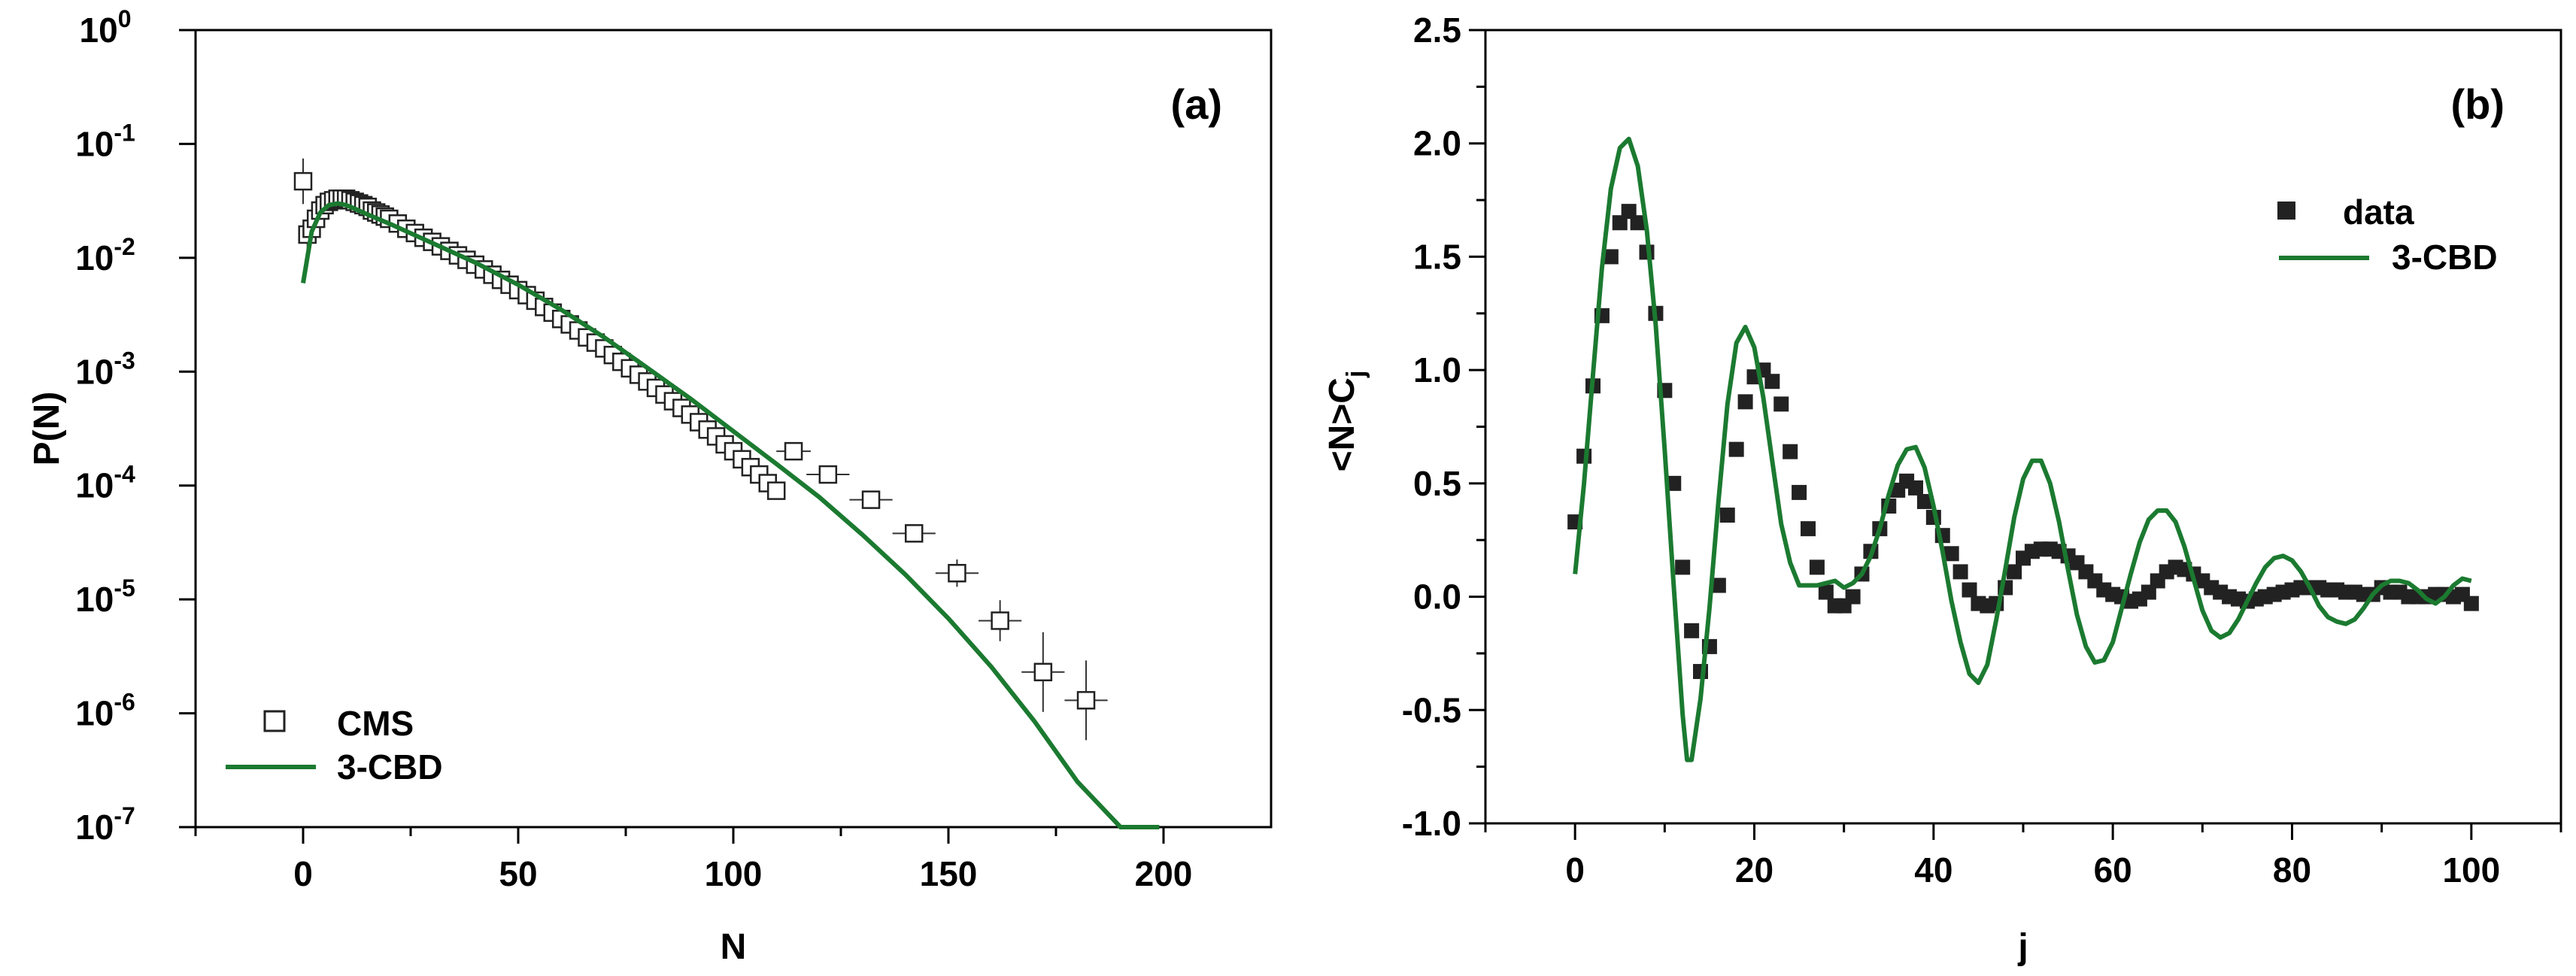  Describe the element at coordinates (2471, 870) in the screenshot. I see `panel-b-x-tick-label: 100` at that location.